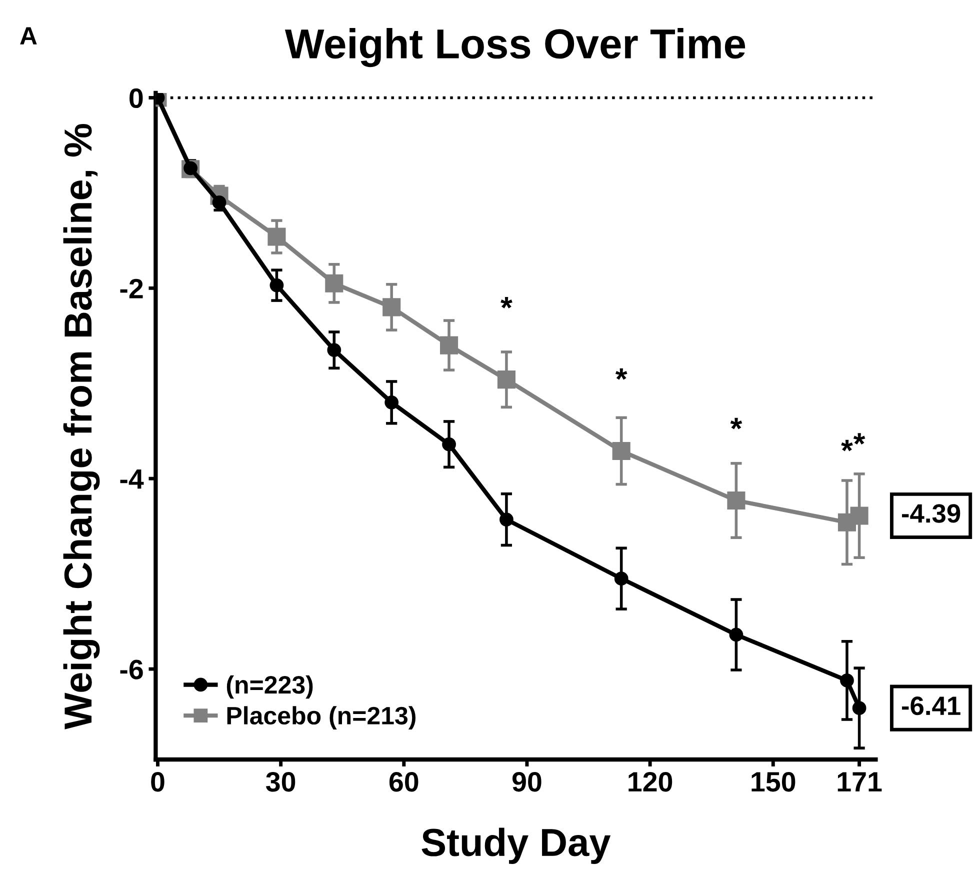 Image resolution: width=973 pixels, height=877 pixels. I want to click on y-axis-title: Weight Change from Baseline, %, so click(81, 427).